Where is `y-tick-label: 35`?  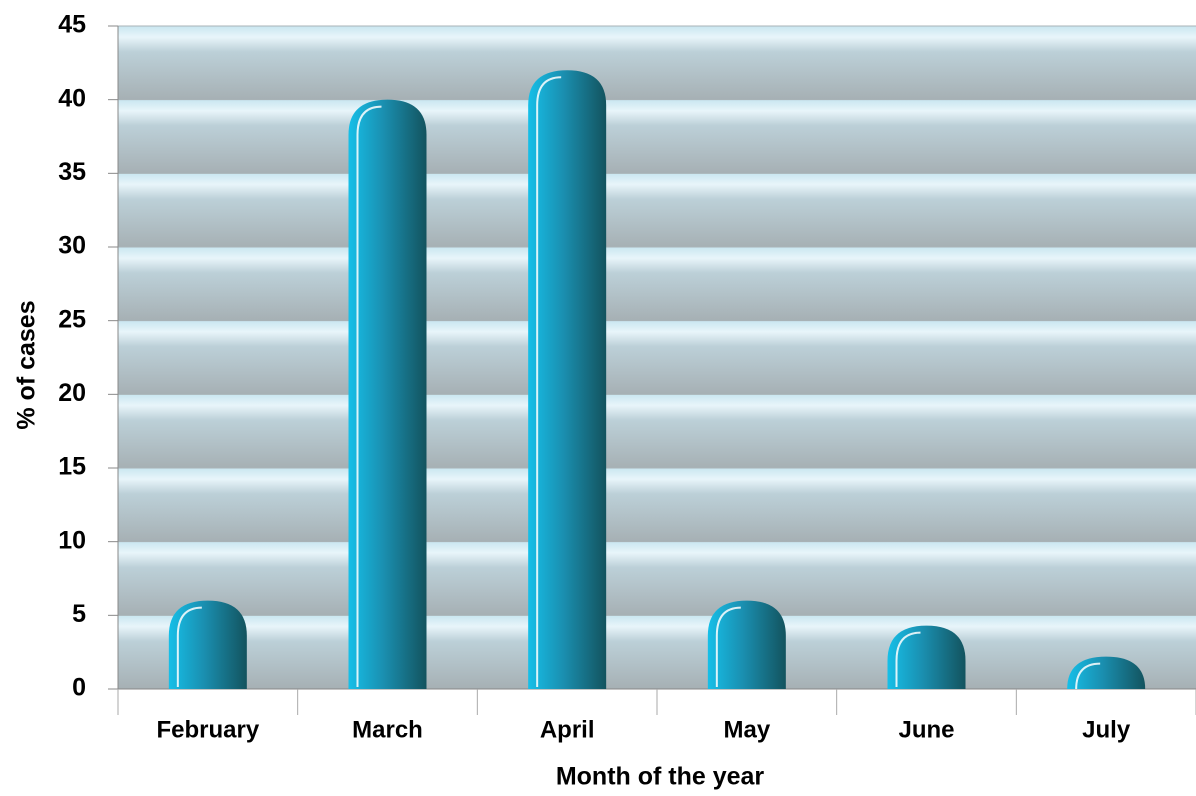 y-tick-label: 35 is located at coordinates (72, 172).